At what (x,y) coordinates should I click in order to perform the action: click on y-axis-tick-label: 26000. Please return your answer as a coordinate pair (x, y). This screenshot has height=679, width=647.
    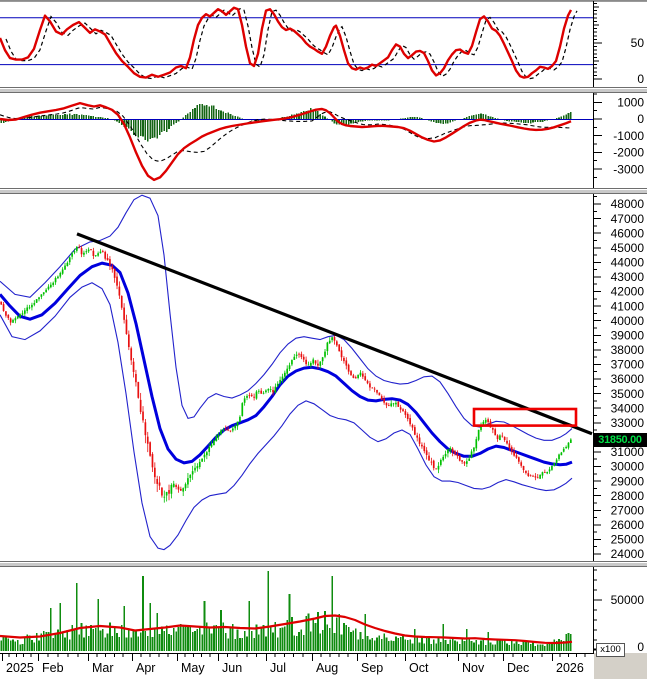
    Looking at the image, I should click on (628, 525).